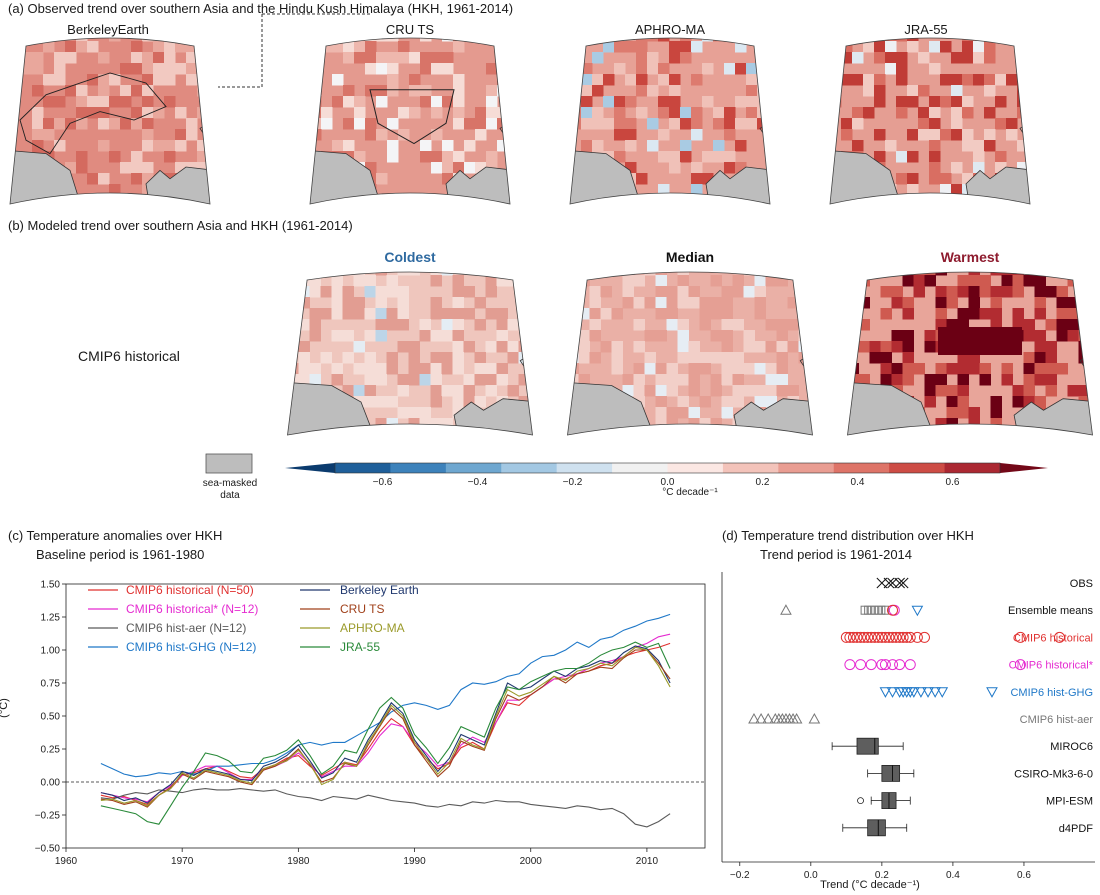  What do you see at coordinates (893, 610) in the screenshot?
I see `ensemble-mean-marker` at bounding box center [893, 610].